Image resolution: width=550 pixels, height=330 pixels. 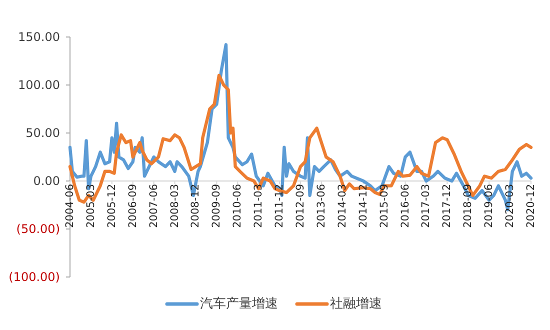 I want to click on x-tick-label: 2016-06, so click(x=405, y=206).